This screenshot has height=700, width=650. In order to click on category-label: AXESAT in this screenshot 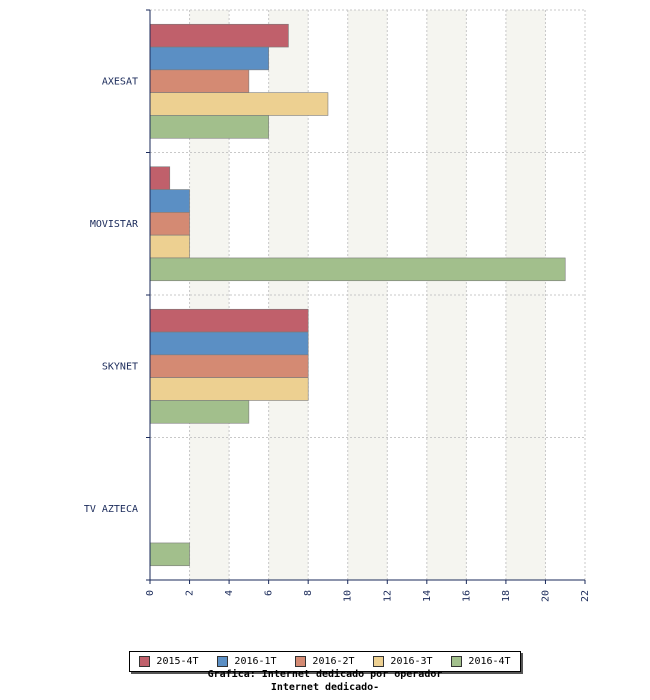, I will do `click(120, 81)`.